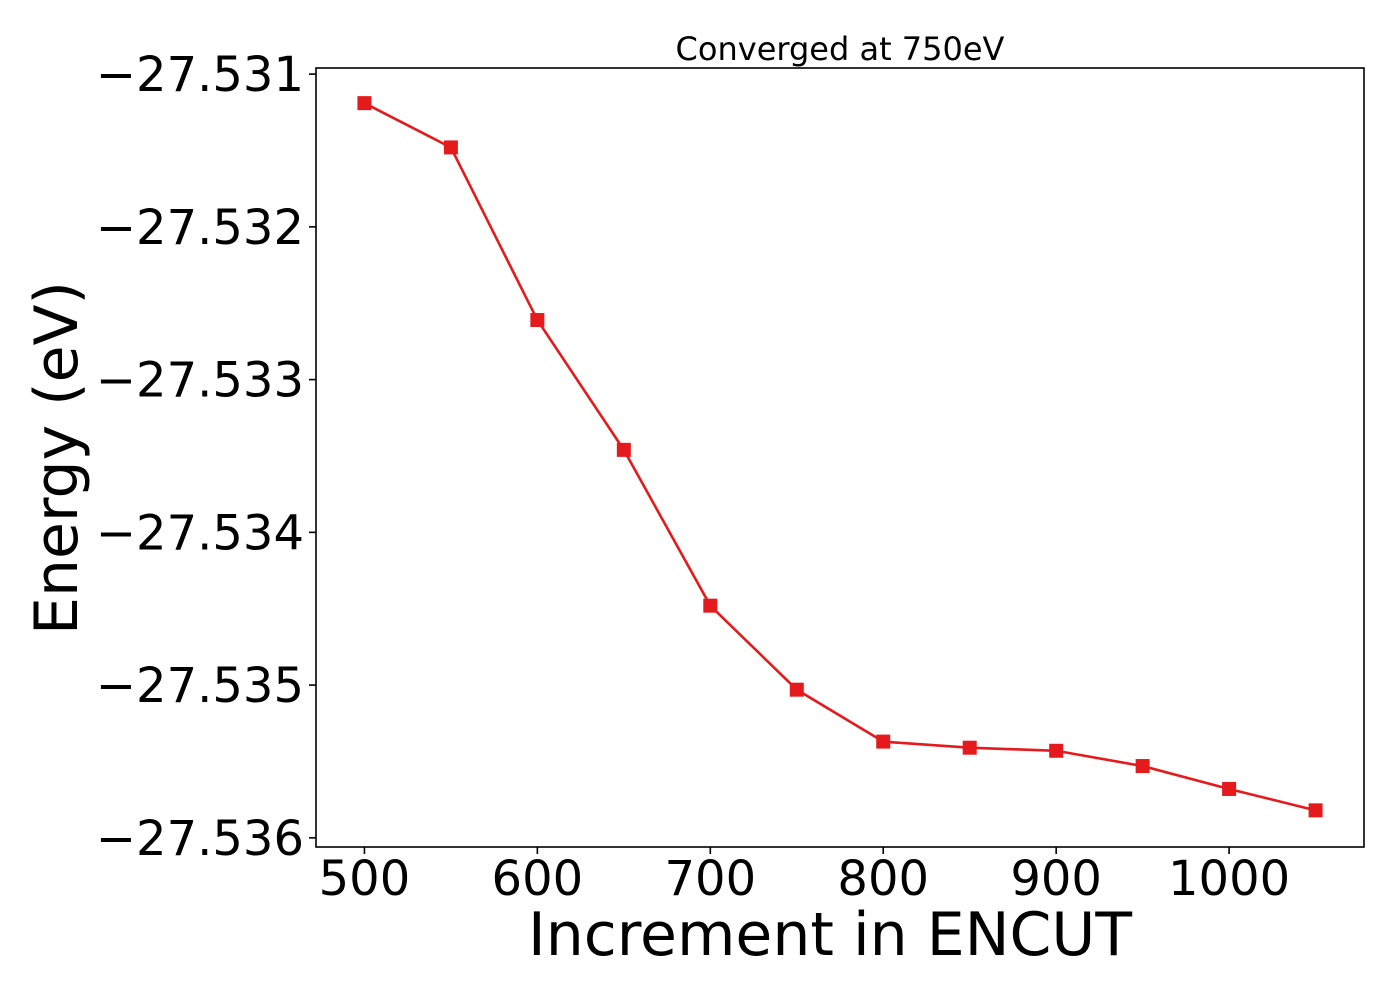 The width and height of the screenshot is (1400, 1000). What do you see at coordinates (830, 935) in the screenshot?
I see `x-axis-label: Increment in ENCUT` at bounding box center [830, 935].